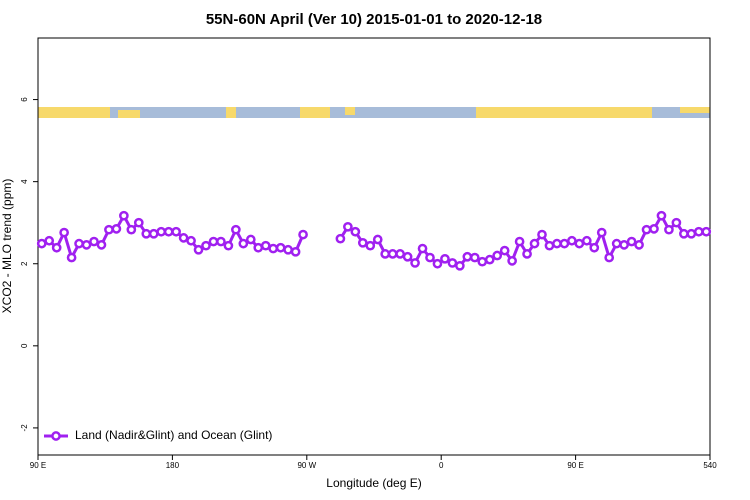 This screenshot has width=750, height=500. I want to click on ocean-band, so click(374, 112).